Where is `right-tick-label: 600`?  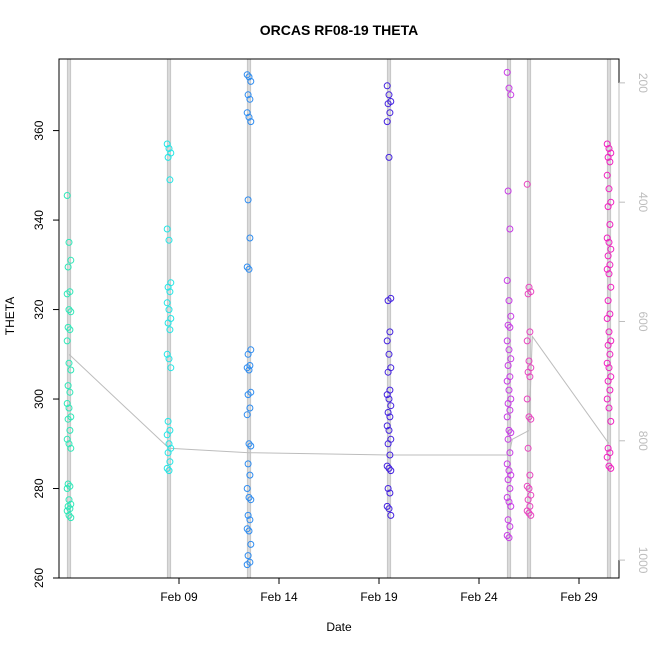
right-tick-label: 600 is located at coordinates (643, 321).